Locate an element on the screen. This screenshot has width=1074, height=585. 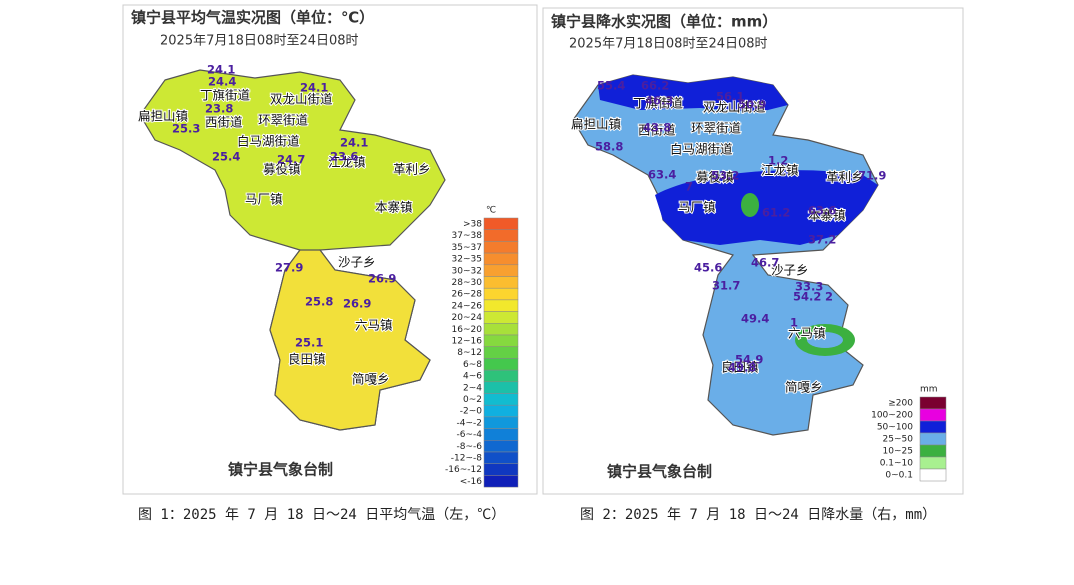
station-value: 56.1 is located at coordinates (730, 97).